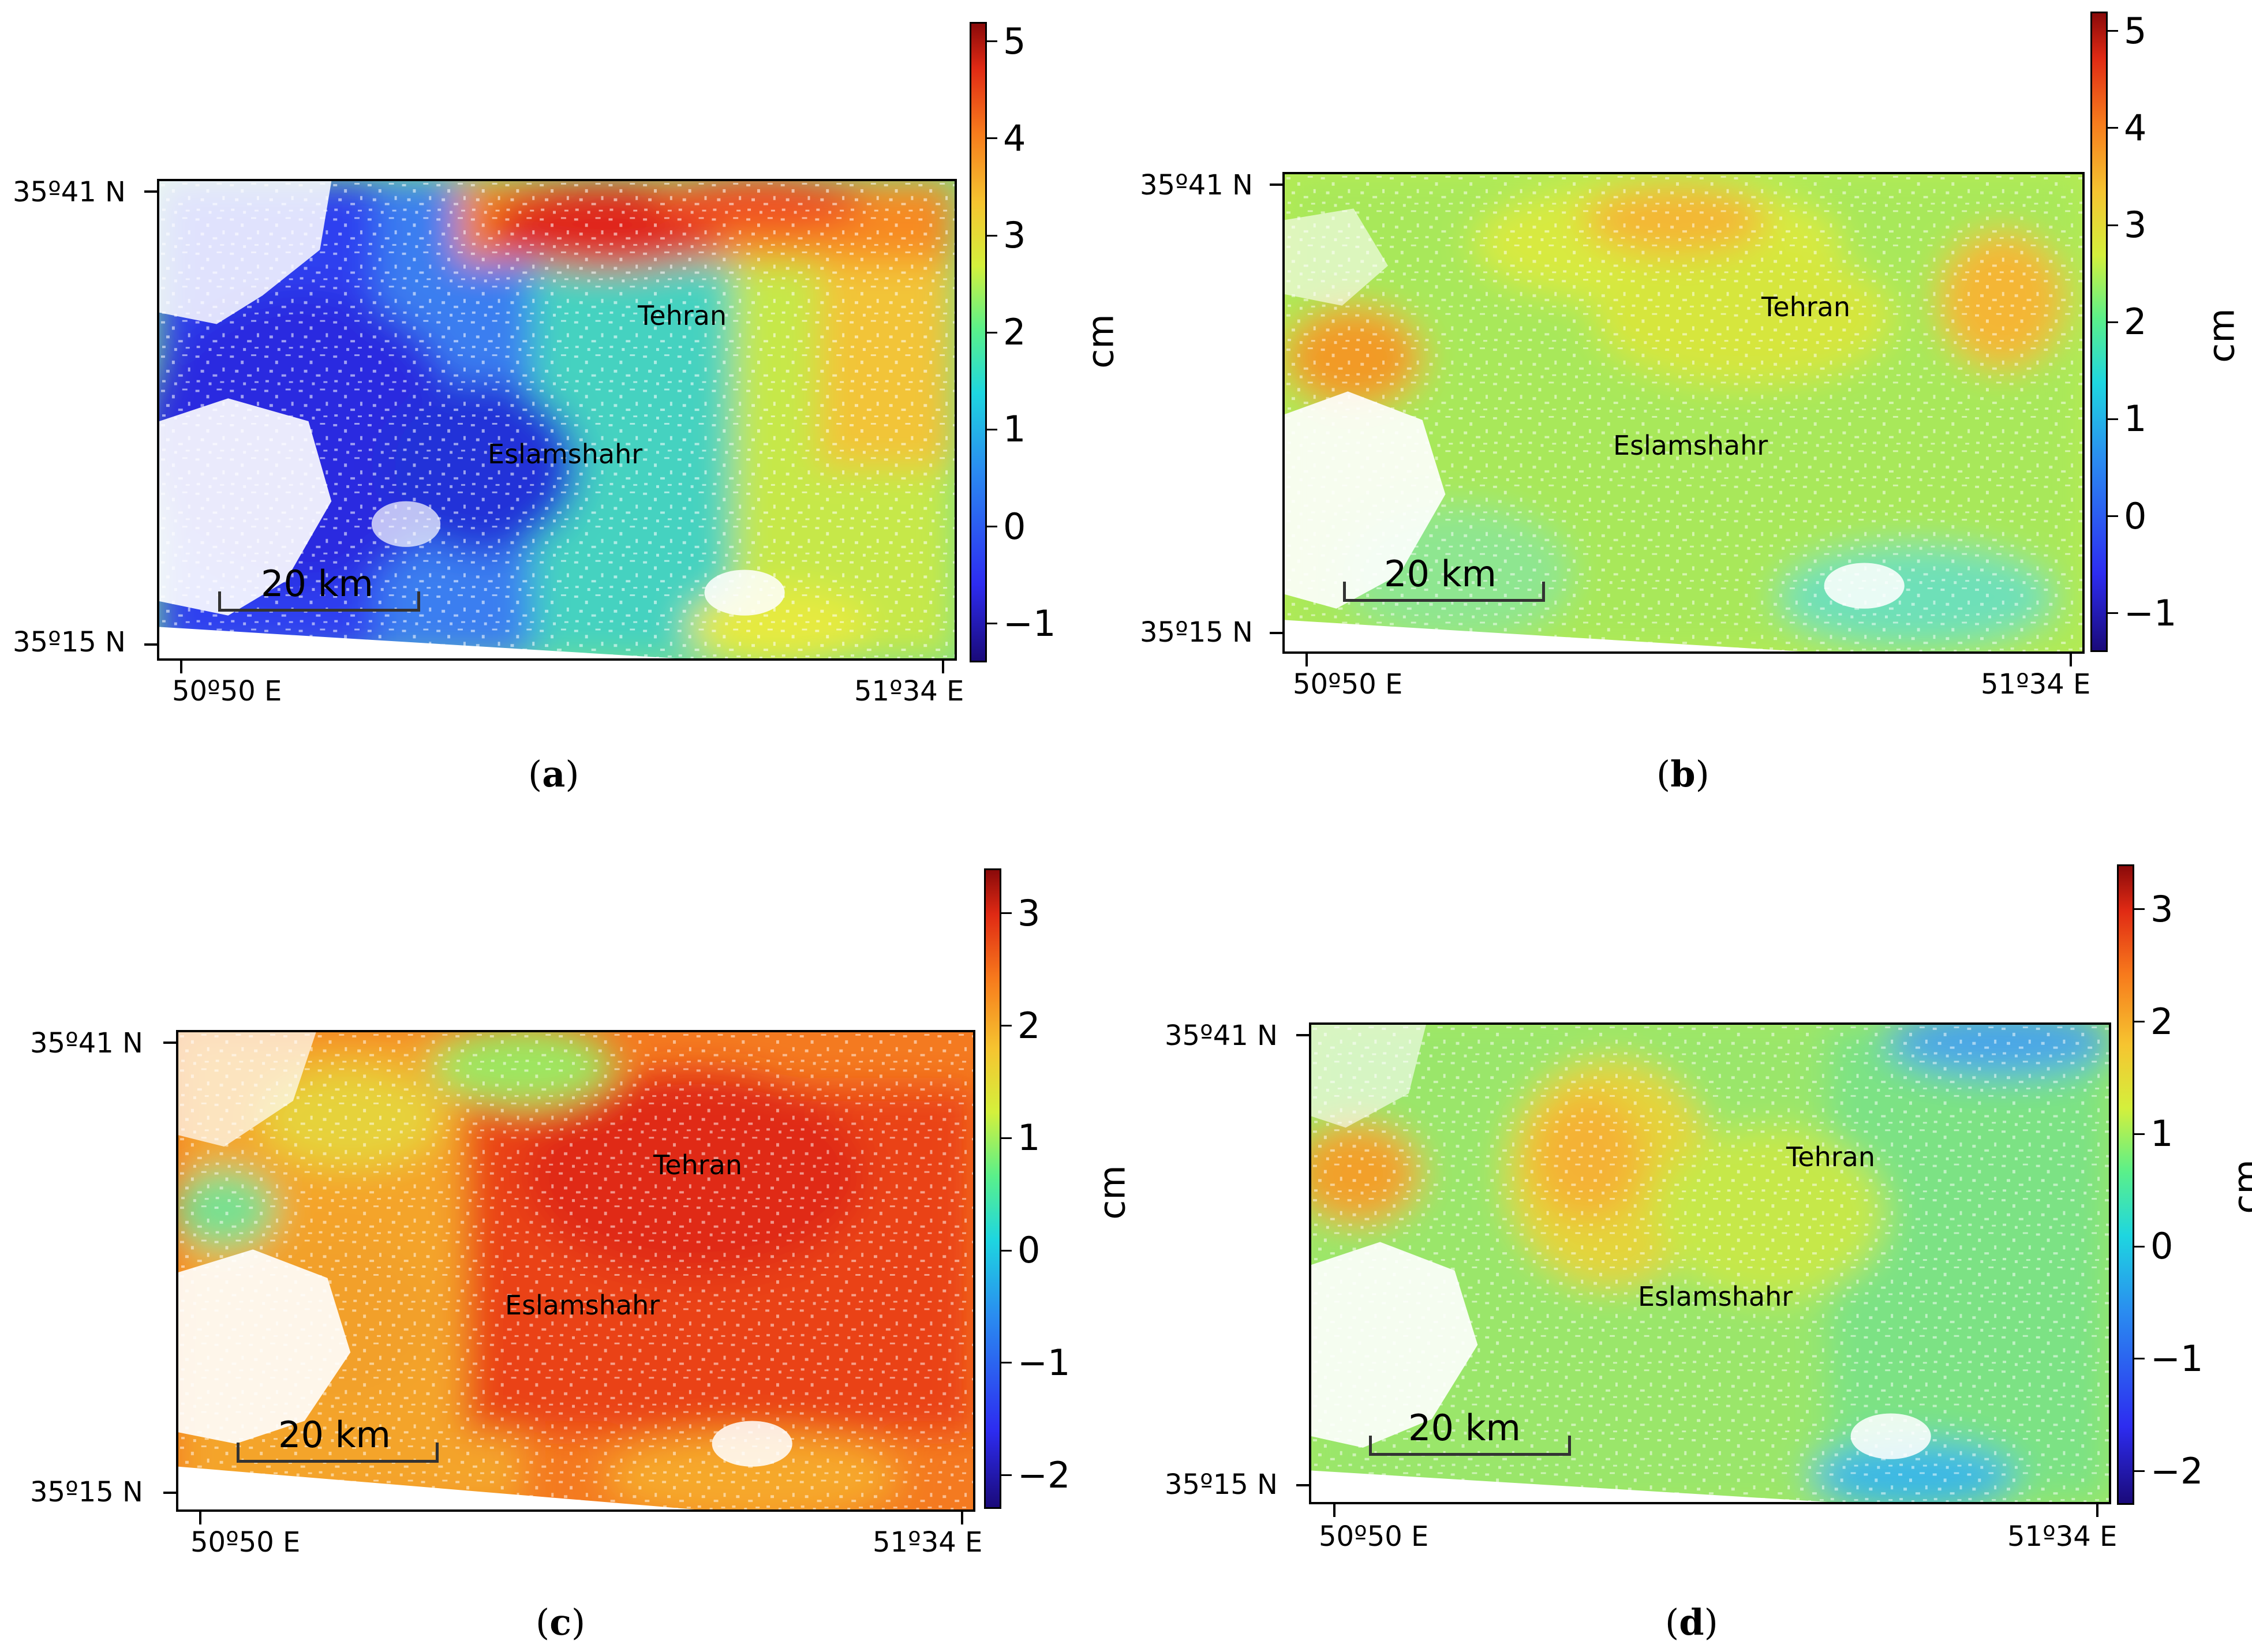 The image size is (2252, 1652). I want to click on panel-caption-letter: c, so click(560, 1622).